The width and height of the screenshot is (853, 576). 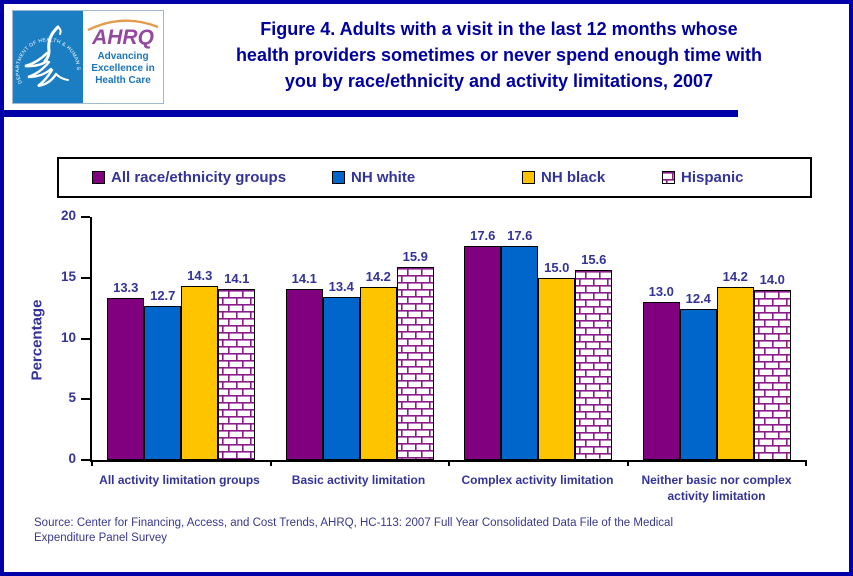 I want to click on bar-value-label: 13.4, so click(x=341, y=287).